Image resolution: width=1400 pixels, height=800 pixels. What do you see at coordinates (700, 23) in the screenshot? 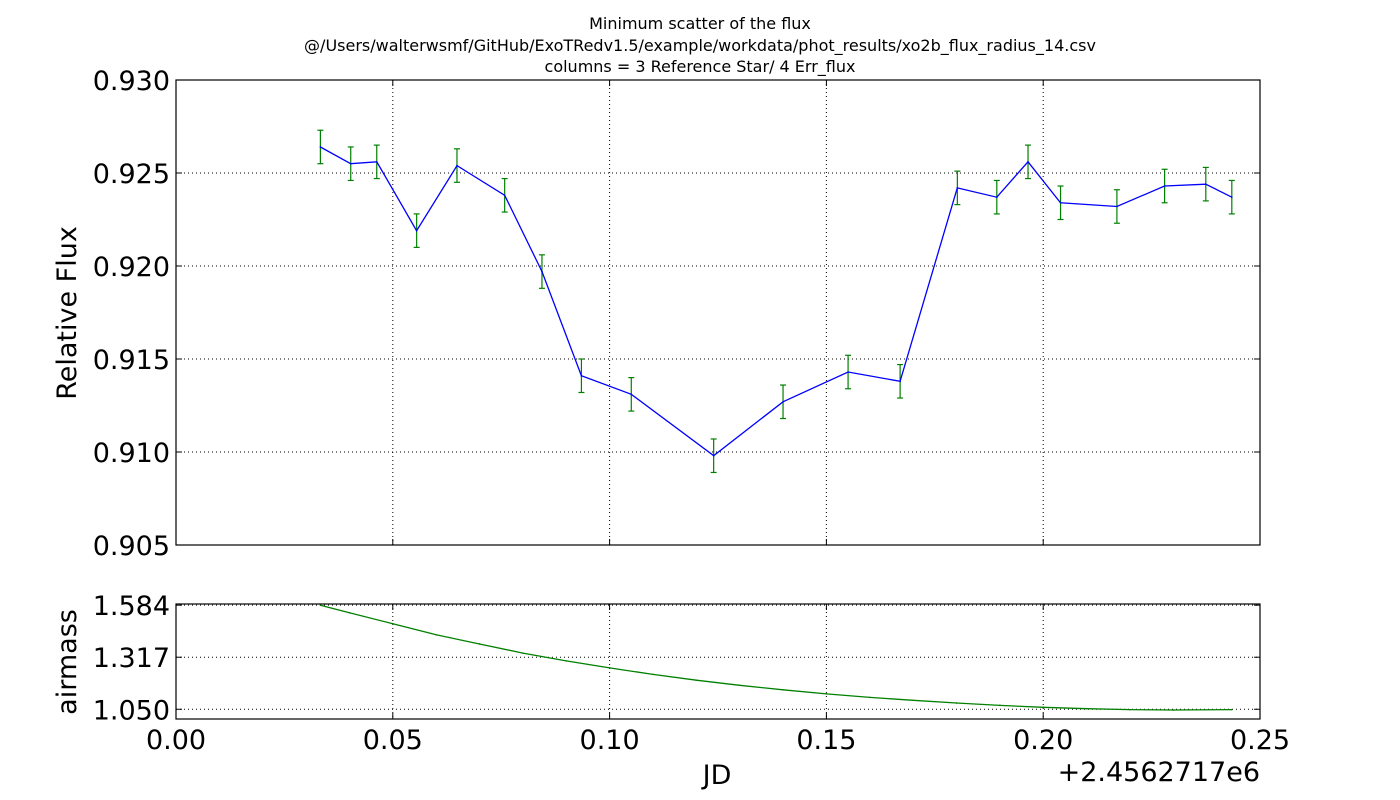
I see `figure-title-line-1: Minimum scatter of the flux` at bounding box center [700, 23].